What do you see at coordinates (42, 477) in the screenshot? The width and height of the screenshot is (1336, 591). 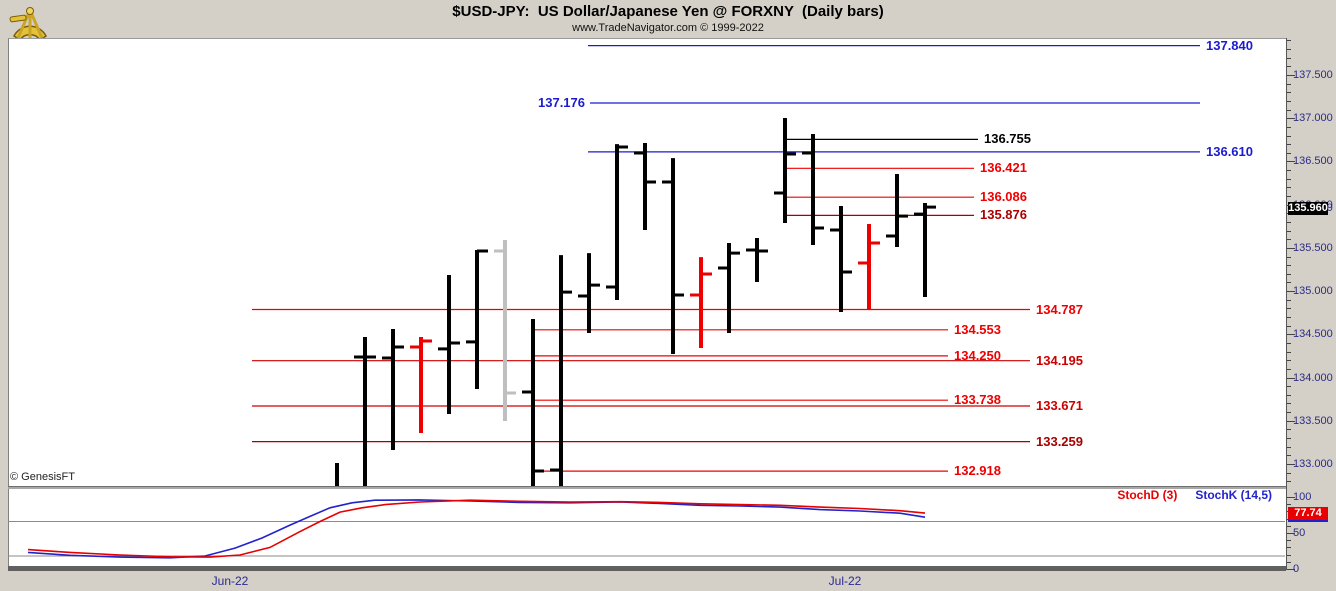 I see `genesis-copyright: © GenesisFT` at bounding box center [42, 477].